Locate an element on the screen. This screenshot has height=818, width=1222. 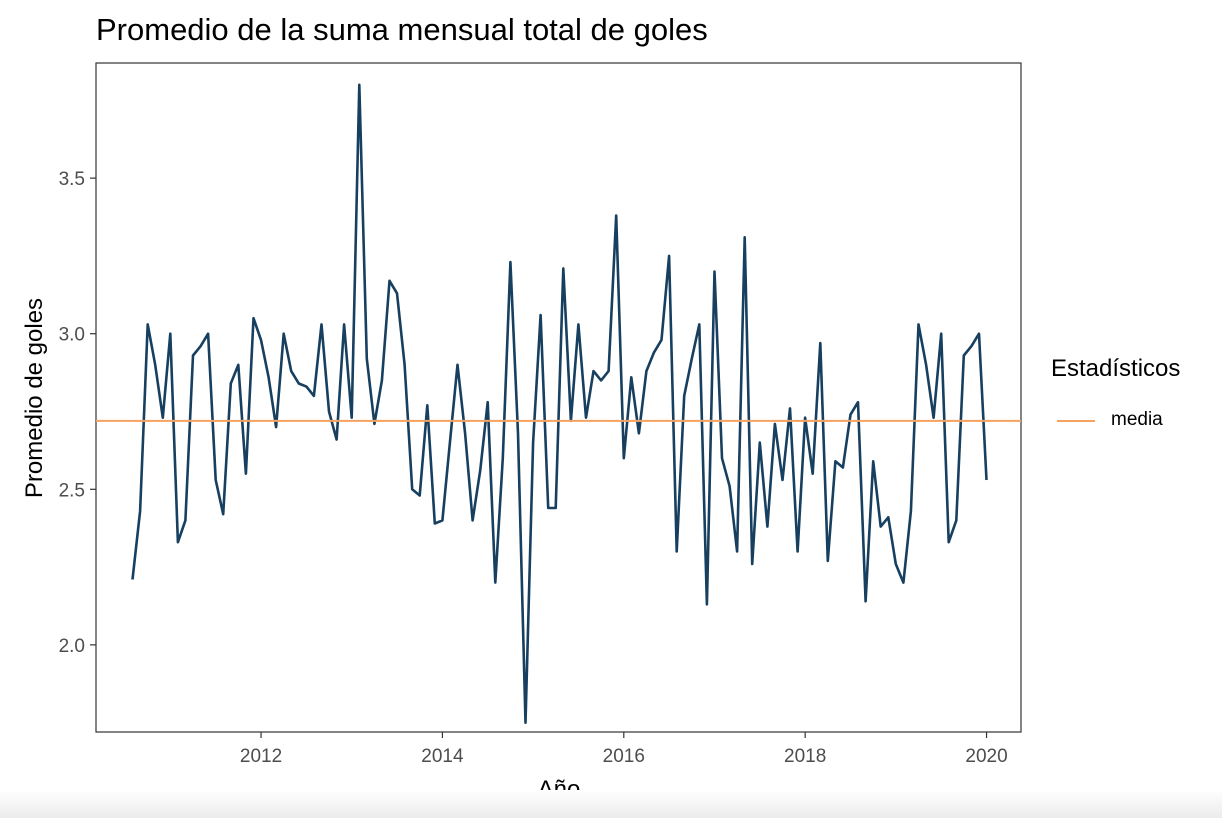
legend-title: Estadísticos is located at coordinates (1116, 368).